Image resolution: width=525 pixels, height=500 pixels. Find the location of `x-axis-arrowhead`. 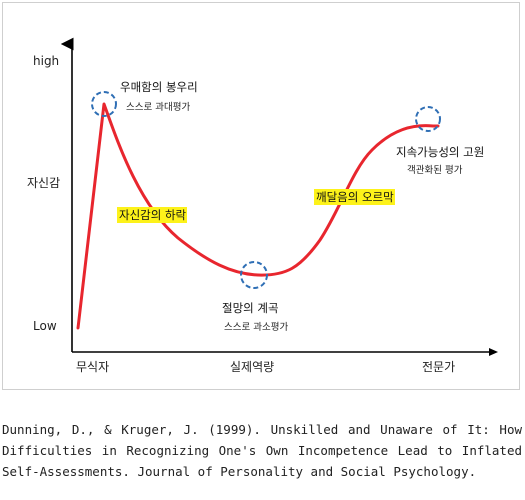

x-axis-arrowhead is located at coordinates (493, 352).